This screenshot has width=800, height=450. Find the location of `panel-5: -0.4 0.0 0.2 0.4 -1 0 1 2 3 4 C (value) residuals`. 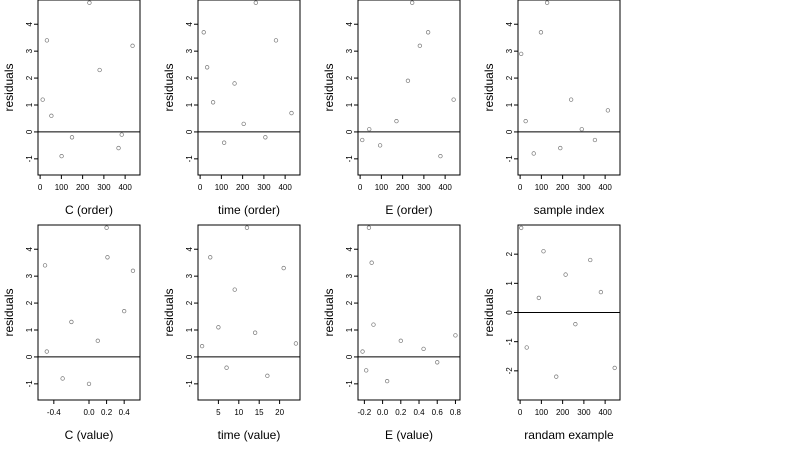

panel-5: -0.4 0.0 0.2 0.4 -1 0 1 2 3 4 C (value) residuals is located at coordinates (71, 333).